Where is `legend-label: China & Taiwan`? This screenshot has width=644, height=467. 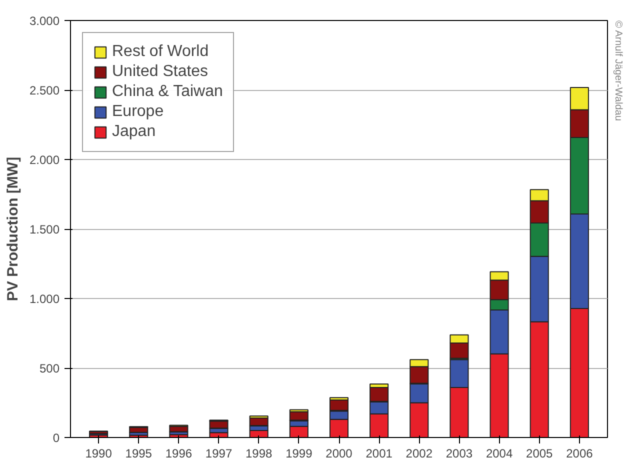 legend-label: China & Taiwan is located at coordinates (167, 92).